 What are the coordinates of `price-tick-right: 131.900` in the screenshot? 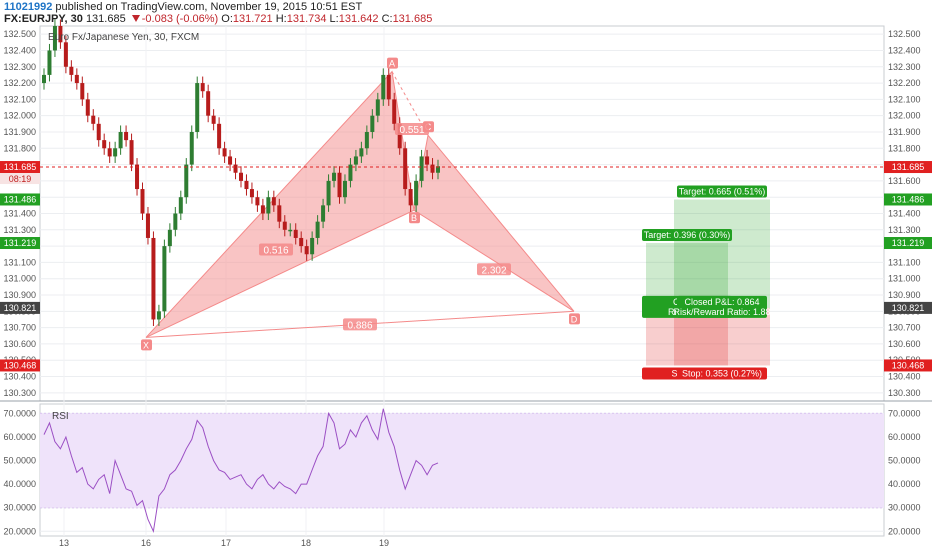 It's located at (904, 132).